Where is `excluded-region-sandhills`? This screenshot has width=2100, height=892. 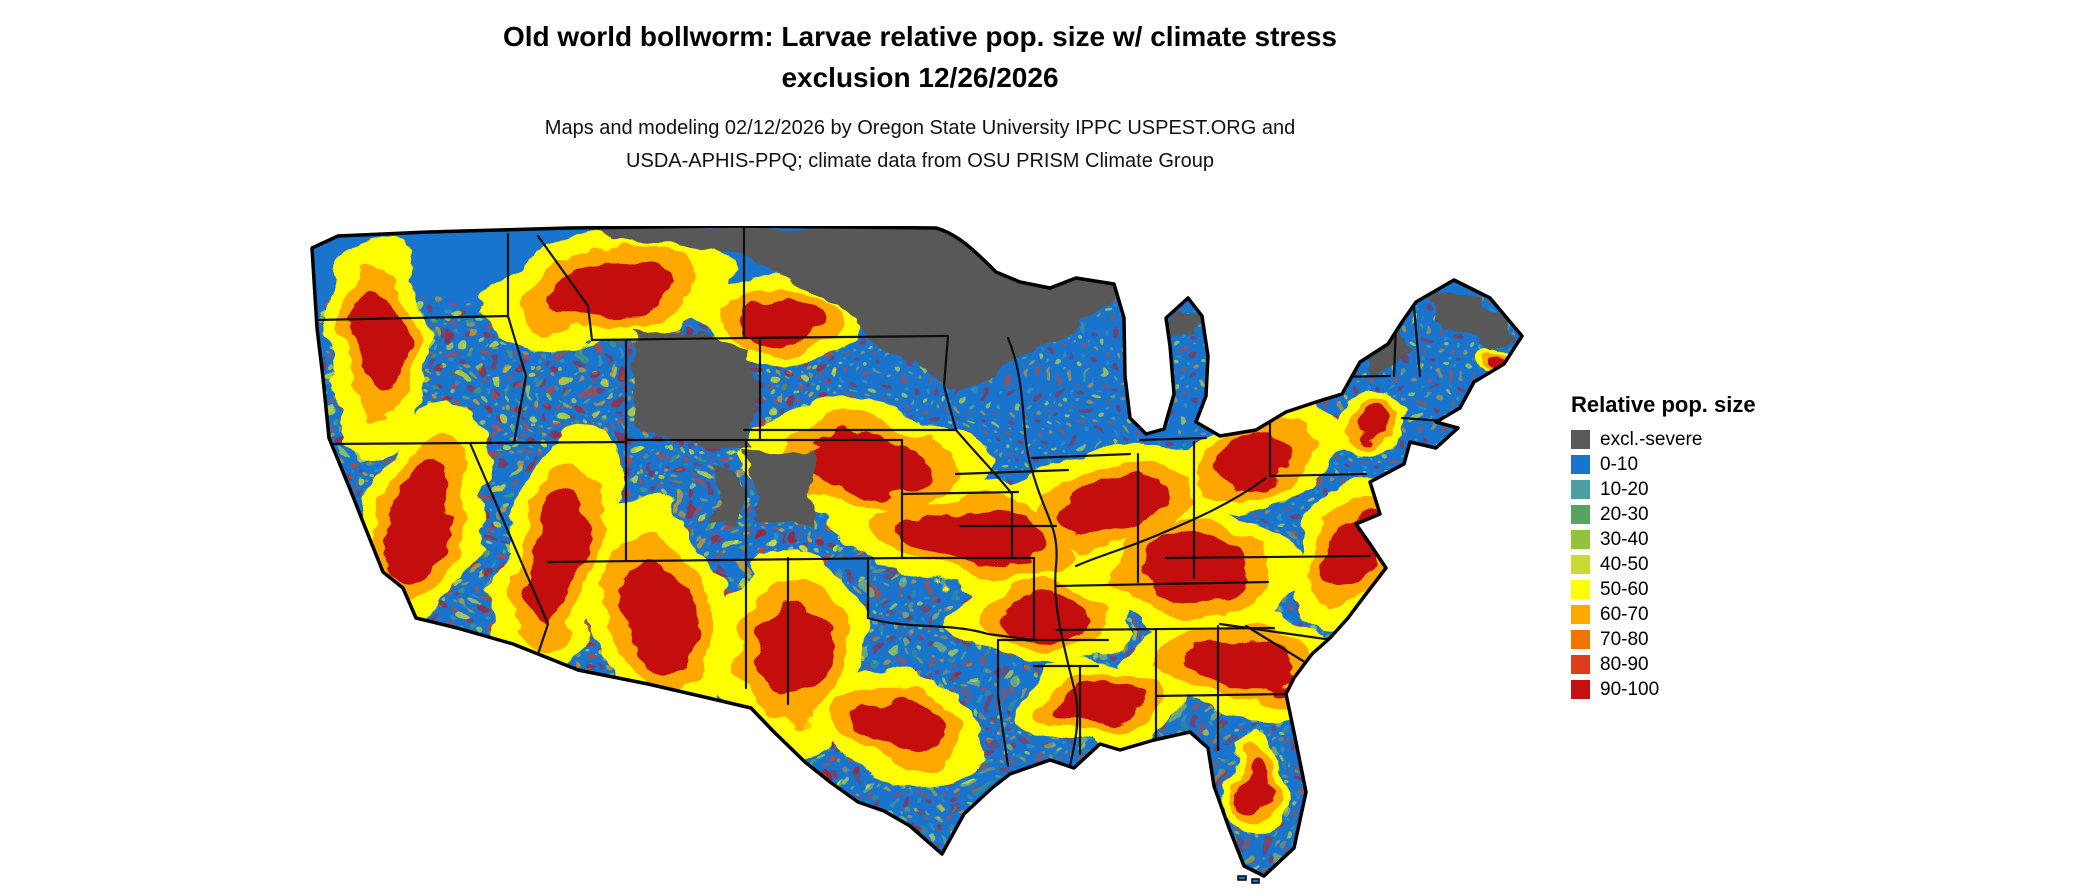 excluded-region-sandhills is located at coordinates (782, 483).